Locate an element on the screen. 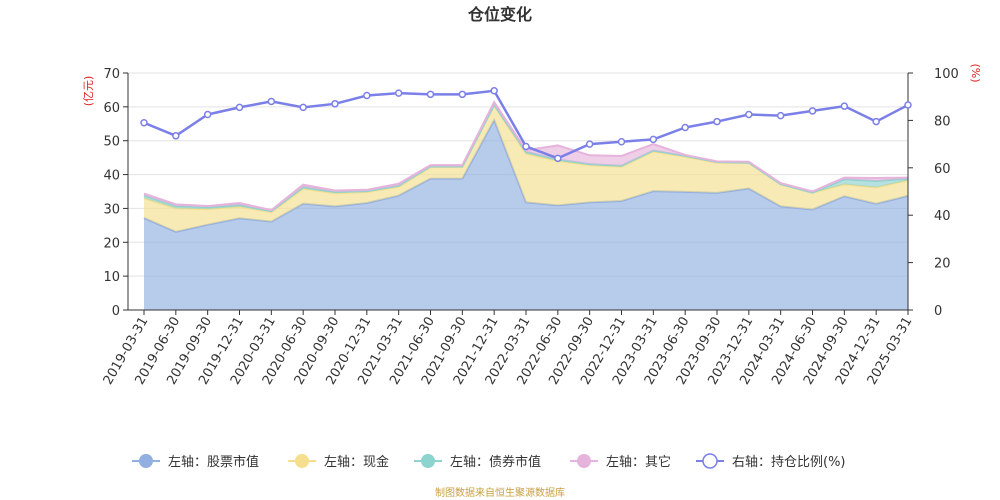 Image resolution: width=1000 pixels, height=500 pixels. legend-item-3: 左轴：其它 is located at coordinates (620, 462).